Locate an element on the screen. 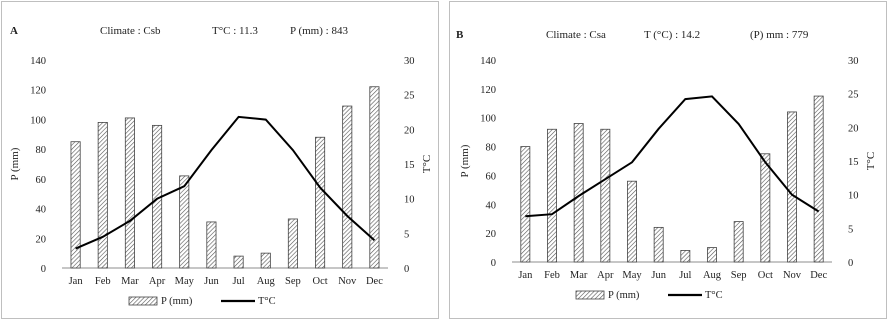 The height and width of the screenshot is (325, 888). header-precip: P (mm) : 843 is located at coordinates (319, 31).